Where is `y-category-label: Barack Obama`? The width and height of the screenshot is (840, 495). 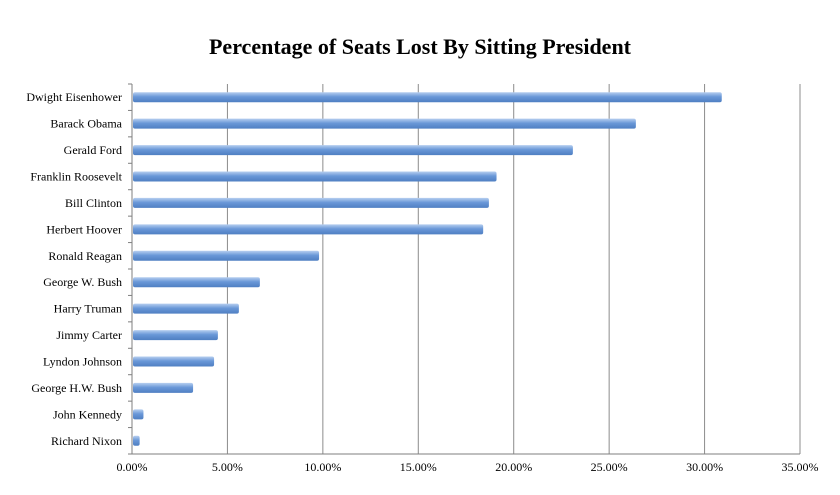
y-category-label: Barack Obama is located at coordinates (86, 124).